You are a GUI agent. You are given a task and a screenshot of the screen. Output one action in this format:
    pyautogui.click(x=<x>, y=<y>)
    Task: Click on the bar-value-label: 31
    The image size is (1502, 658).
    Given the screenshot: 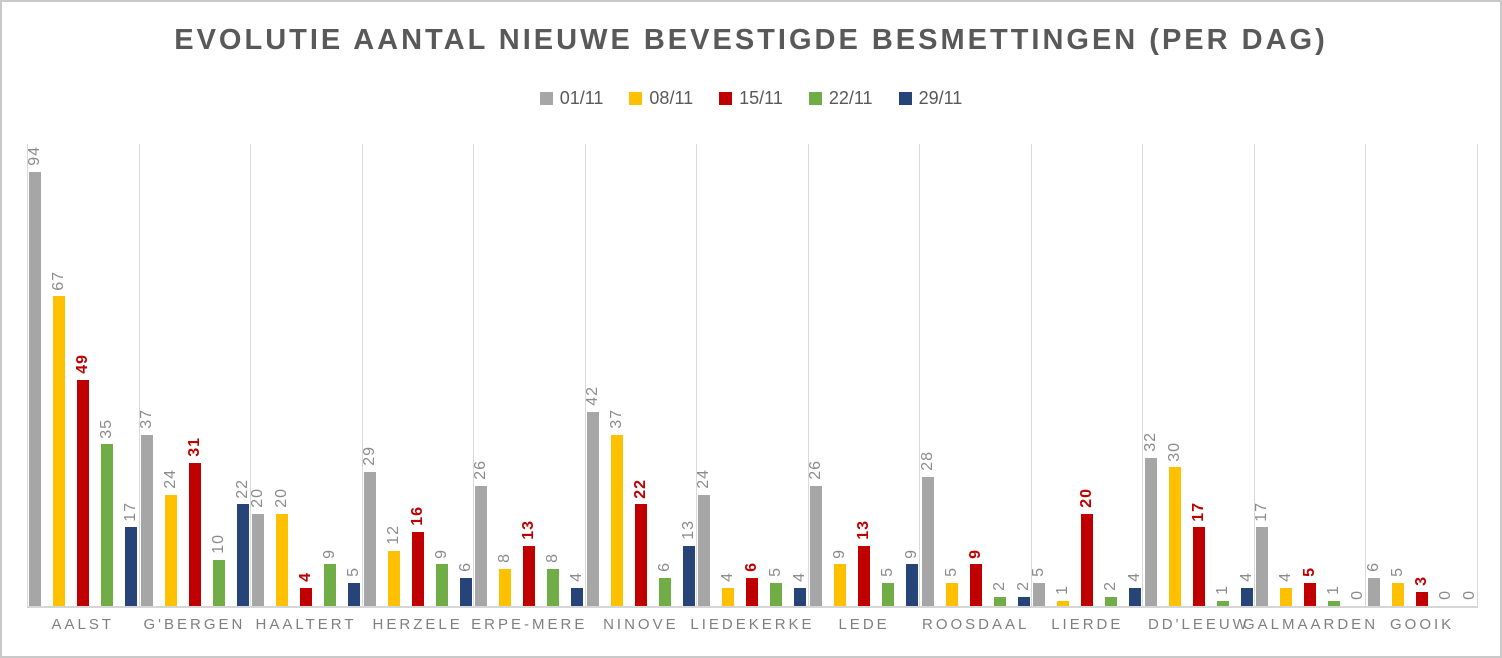 What is the action you would take?
    pyautogui.click(x=194, y=446)
    